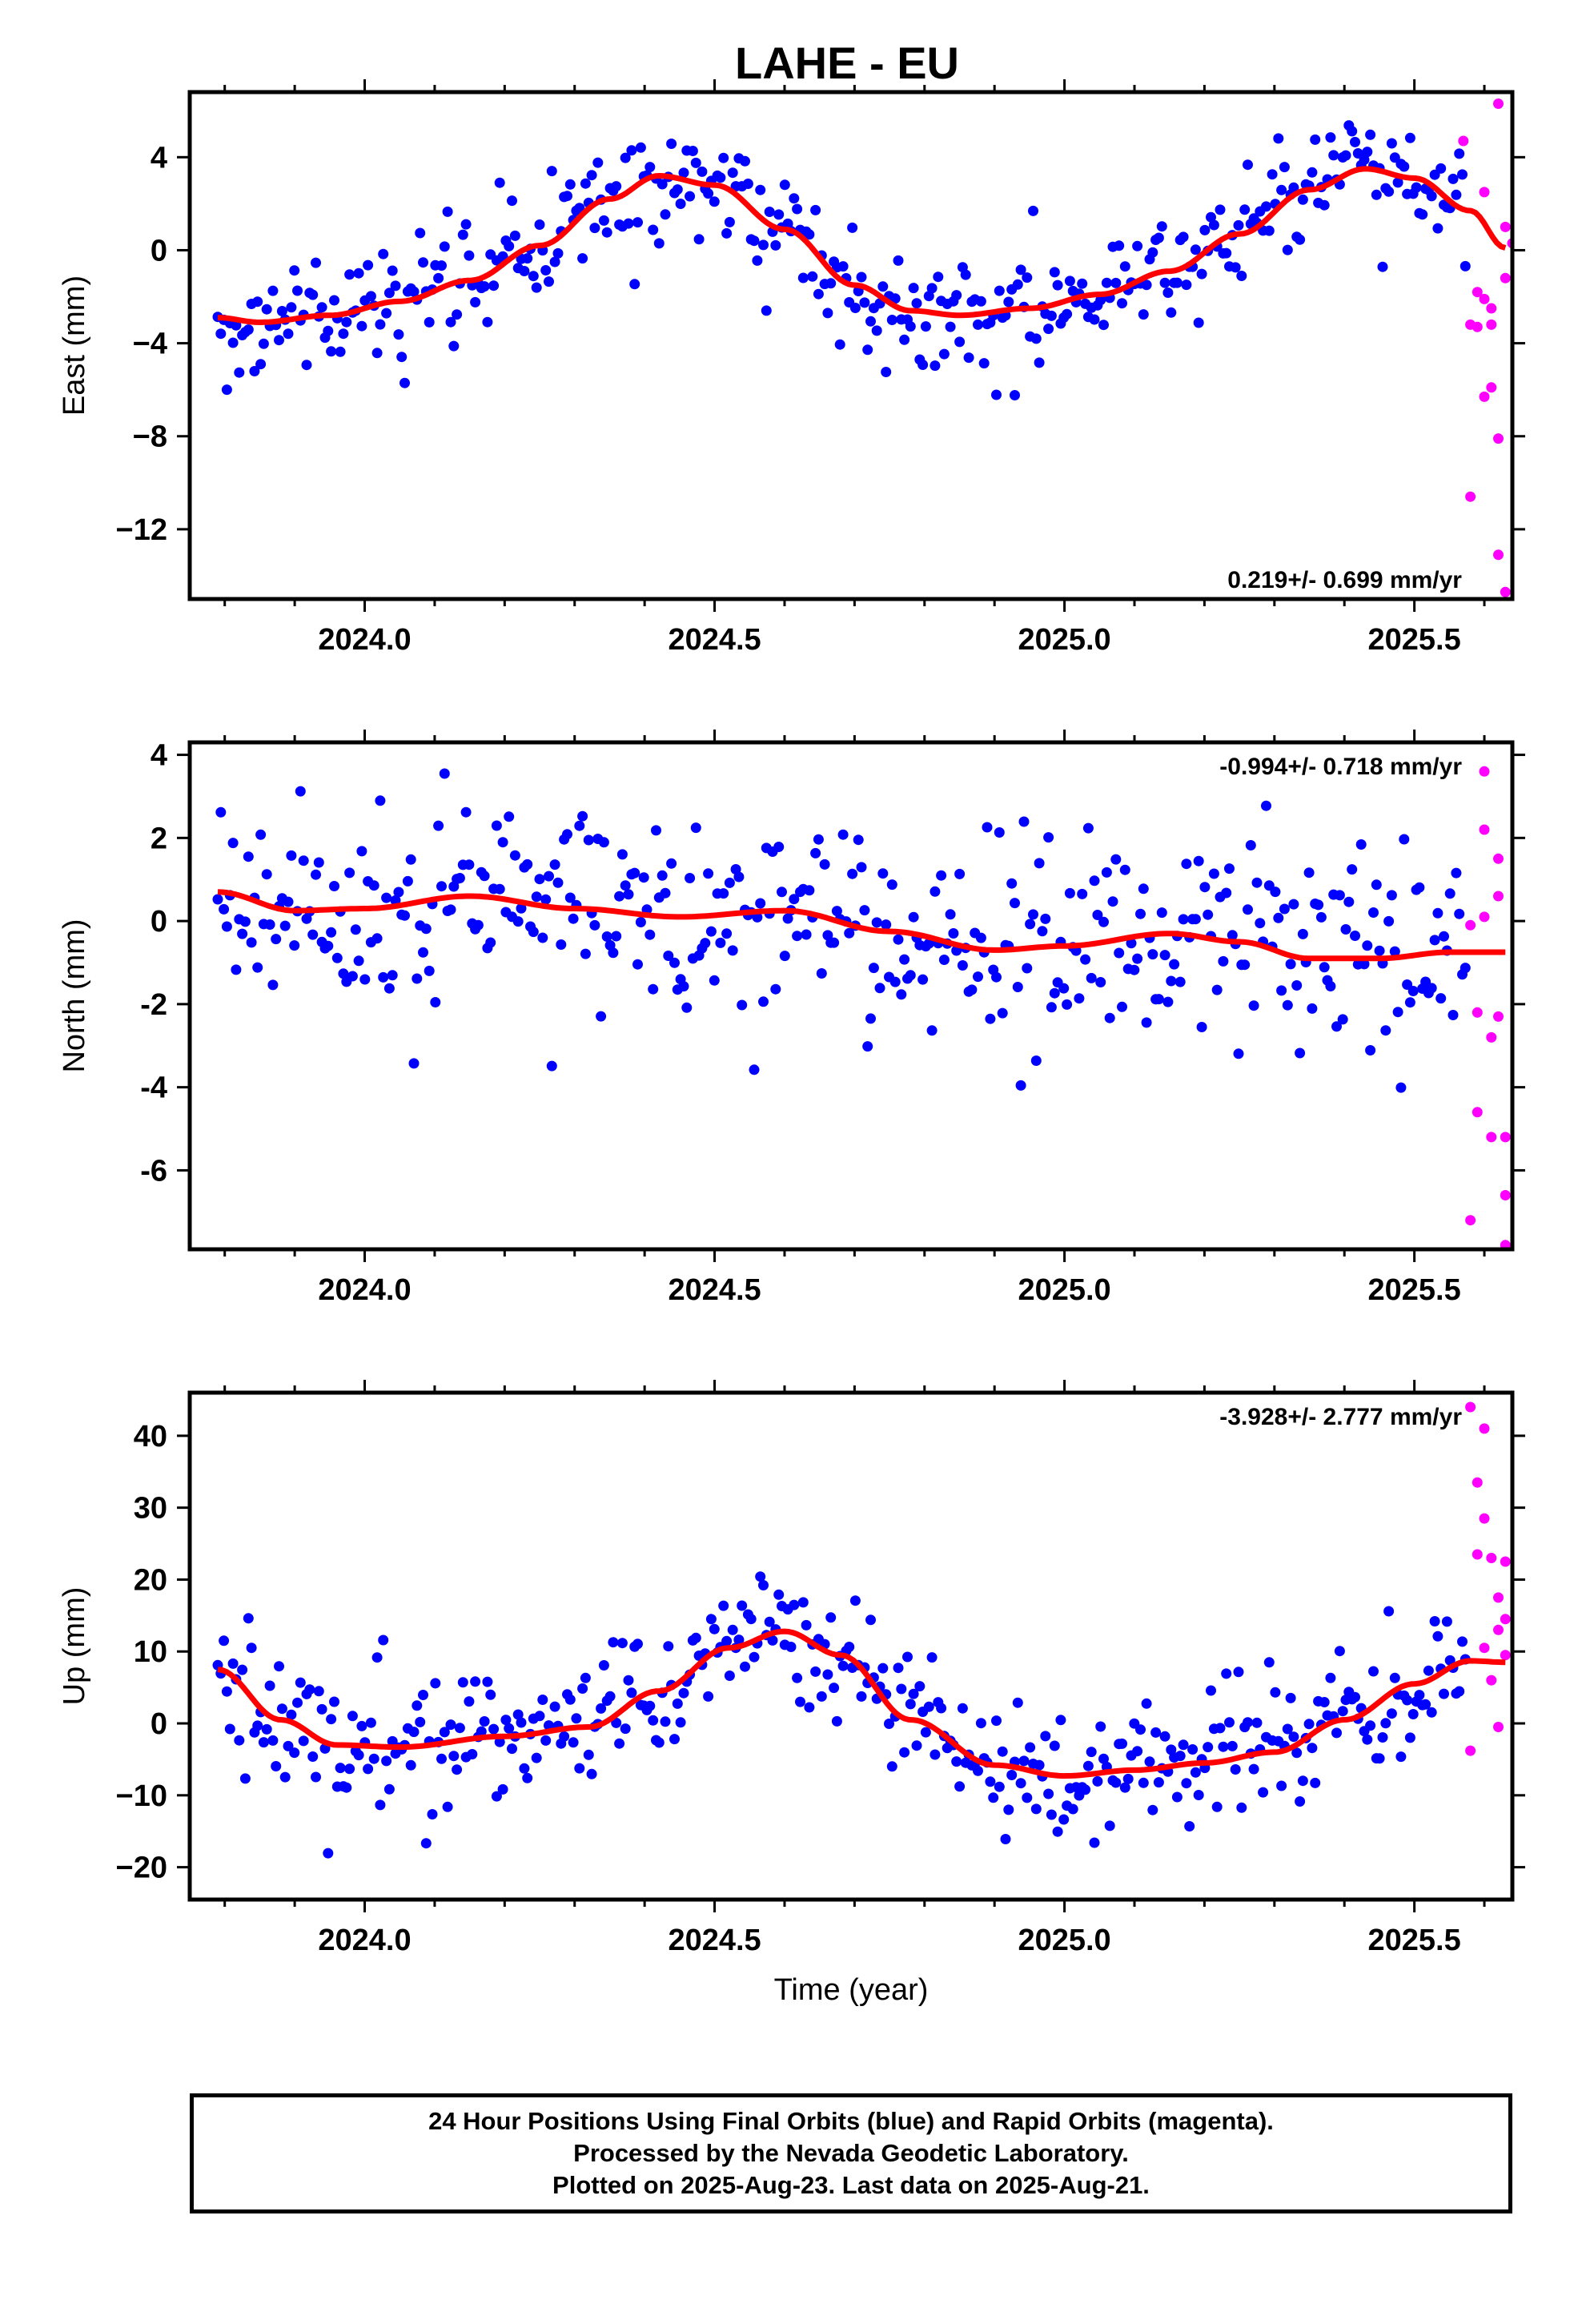 This screenshot has height=2324, width=1582. What do you see at coordinates (1485, 772) in the screenshot?
I see `north-rapid-point` at bounding box center [1485, 772].